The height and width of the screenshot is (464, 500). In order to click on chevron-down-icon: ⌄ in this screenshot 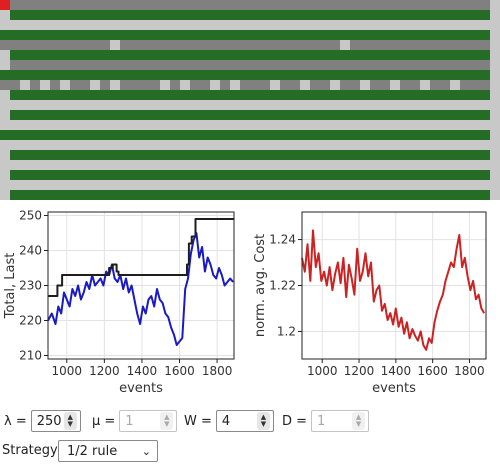, I will do `click(146, 451)`.